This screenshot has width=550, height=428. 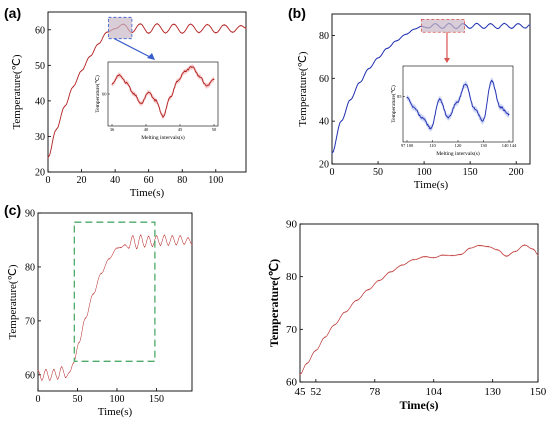 What do you see at coordinates (146, 129) in the screenshot?
I see `a-inset-xtick-label: 40` at bounding box center [146, 129].